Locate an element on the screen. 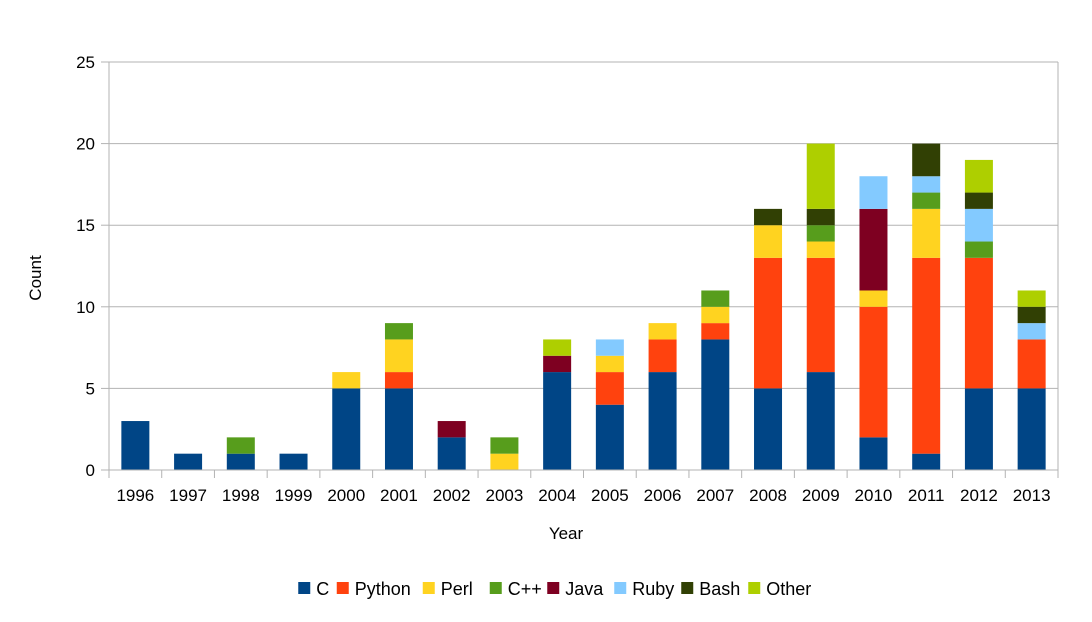 The height and width of the screenshot is (622, 1092). x-tick-label: 2003 is located at coordinates (505, 495).